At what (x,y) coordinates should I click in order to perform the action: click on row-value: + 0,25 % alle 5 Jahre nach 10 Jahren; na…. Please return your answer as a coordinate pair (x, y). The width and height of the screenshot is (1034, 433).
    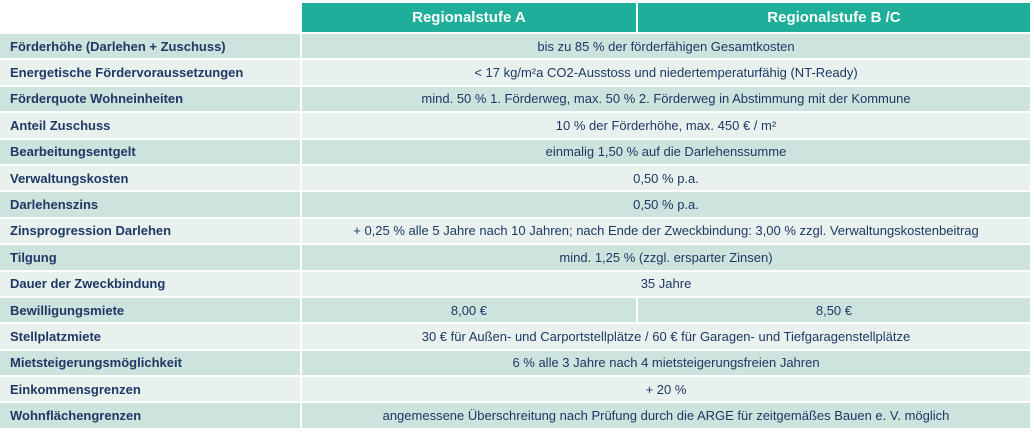
    Looking at the image, I should click on (666, 231).